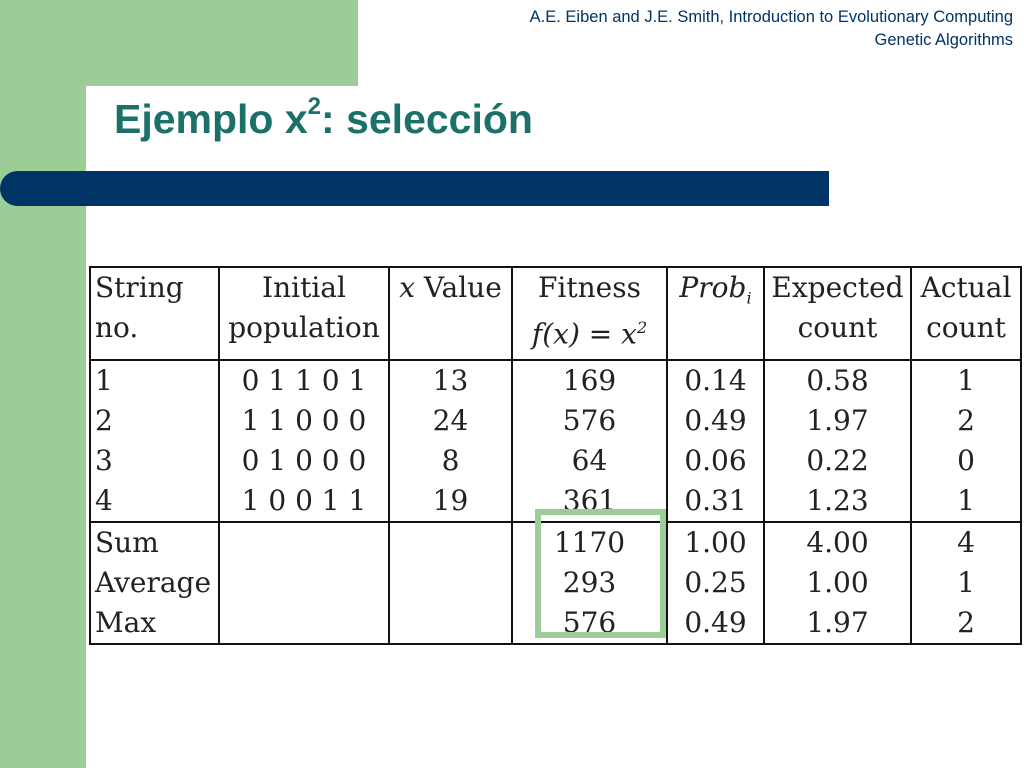 Image resolution: width=1024 pixels, height=768 pixels. I want to click on cell-prob: 0.06, so click(715, 460).